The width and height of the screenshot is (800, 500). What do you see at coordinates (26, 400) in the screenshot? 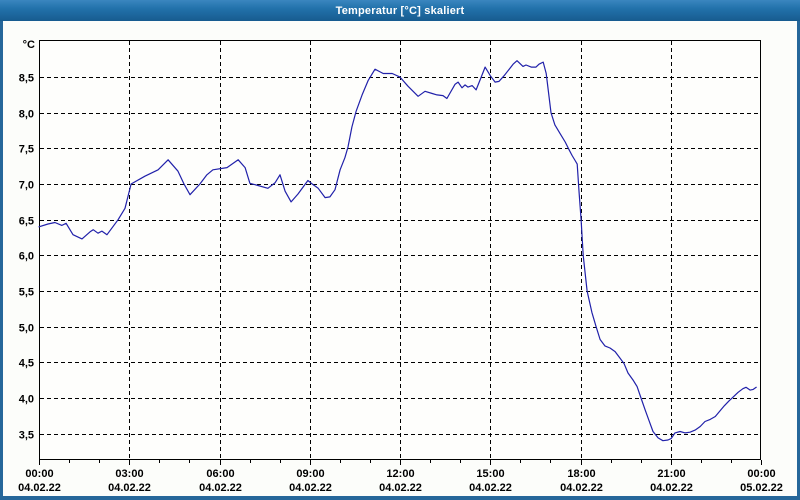
I see `y-tick-label: 4,0` at bounding box center [26, 400].